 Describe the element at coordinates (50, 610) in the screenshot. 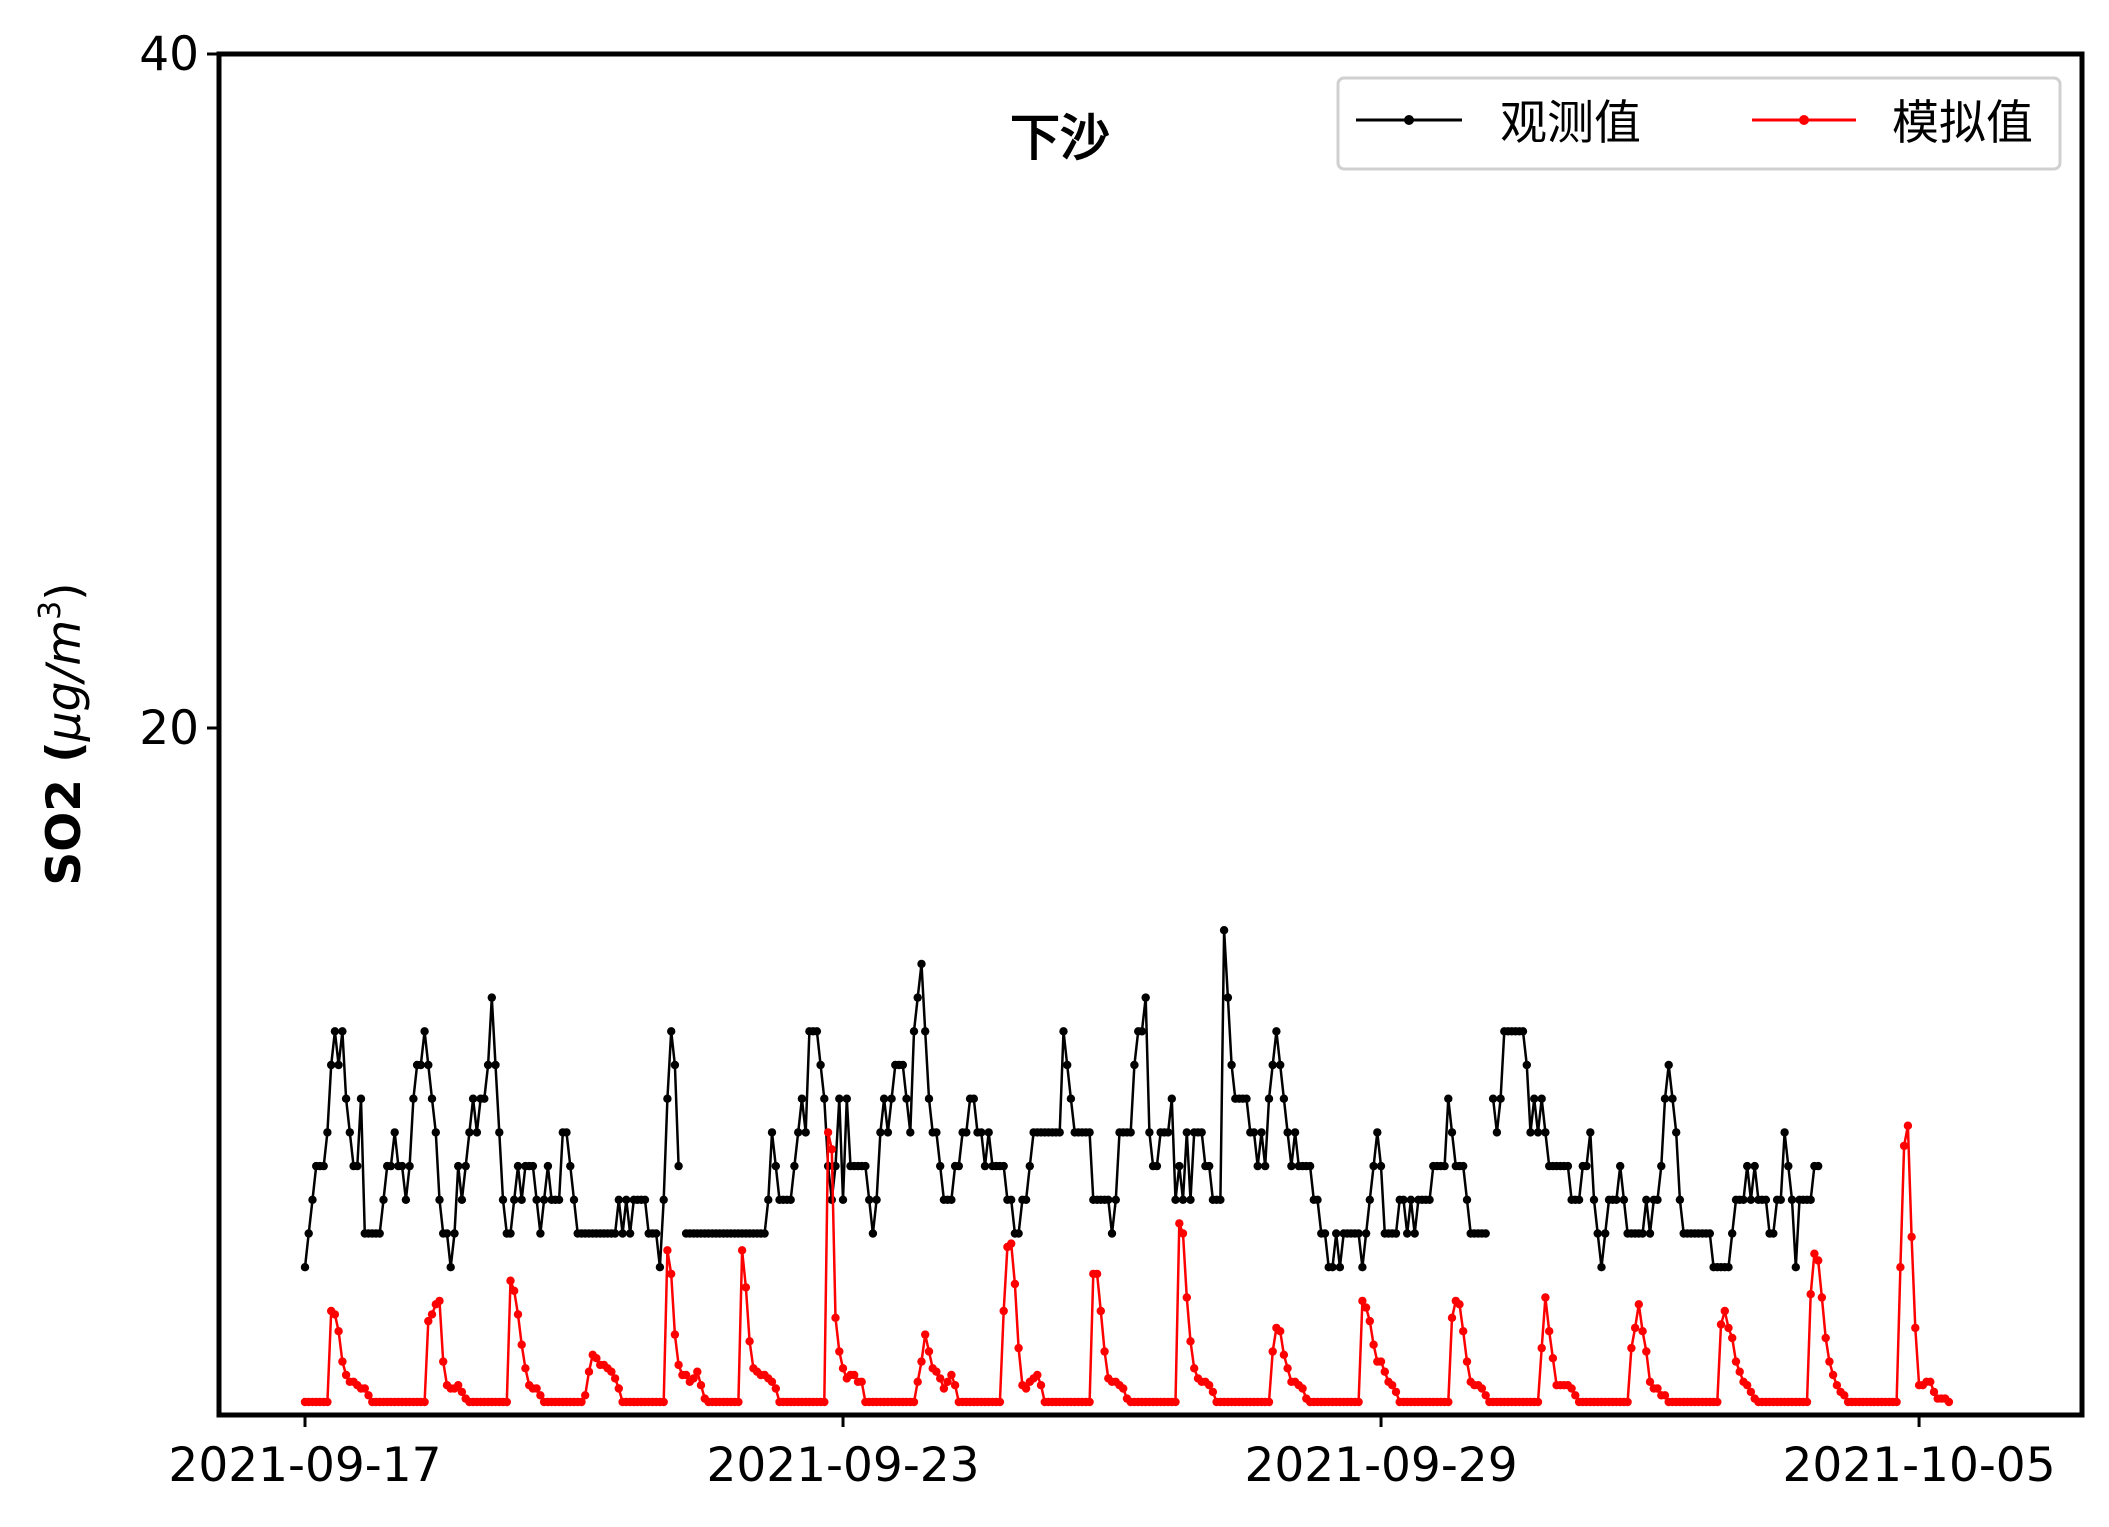

I see `y-axis-label-sup: 3` at that location.